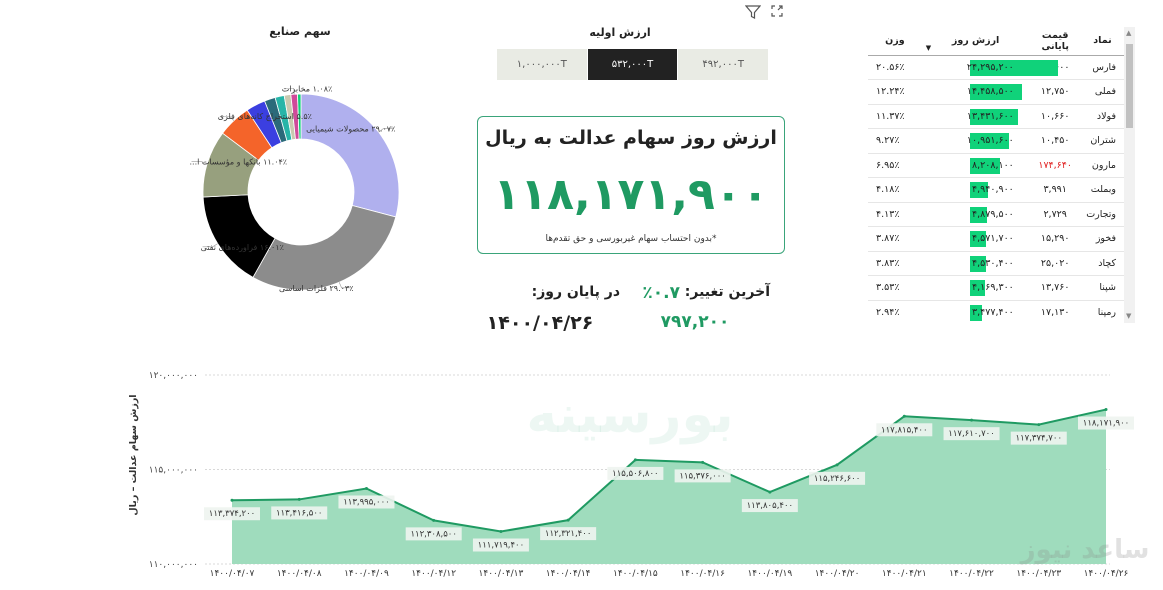  What do you see at coordinates (837, 479) in the screenshot?
I see `data-label: ۱۱۵,۲۴۶,۶۰۰` at bounding box center [837, 479].